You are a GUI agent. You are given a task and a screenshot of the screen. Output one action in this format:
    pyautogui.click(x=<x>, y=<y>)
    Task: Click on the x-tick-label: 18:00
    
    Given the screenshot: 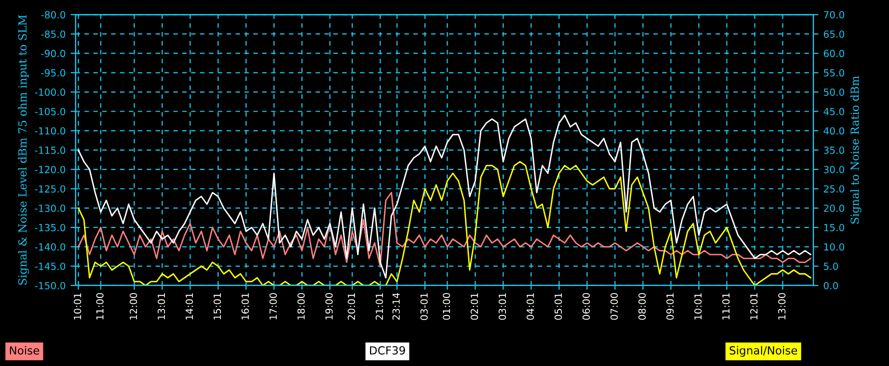 What is the action you would take?
    pyautogui.click(x=301, y=306)
    